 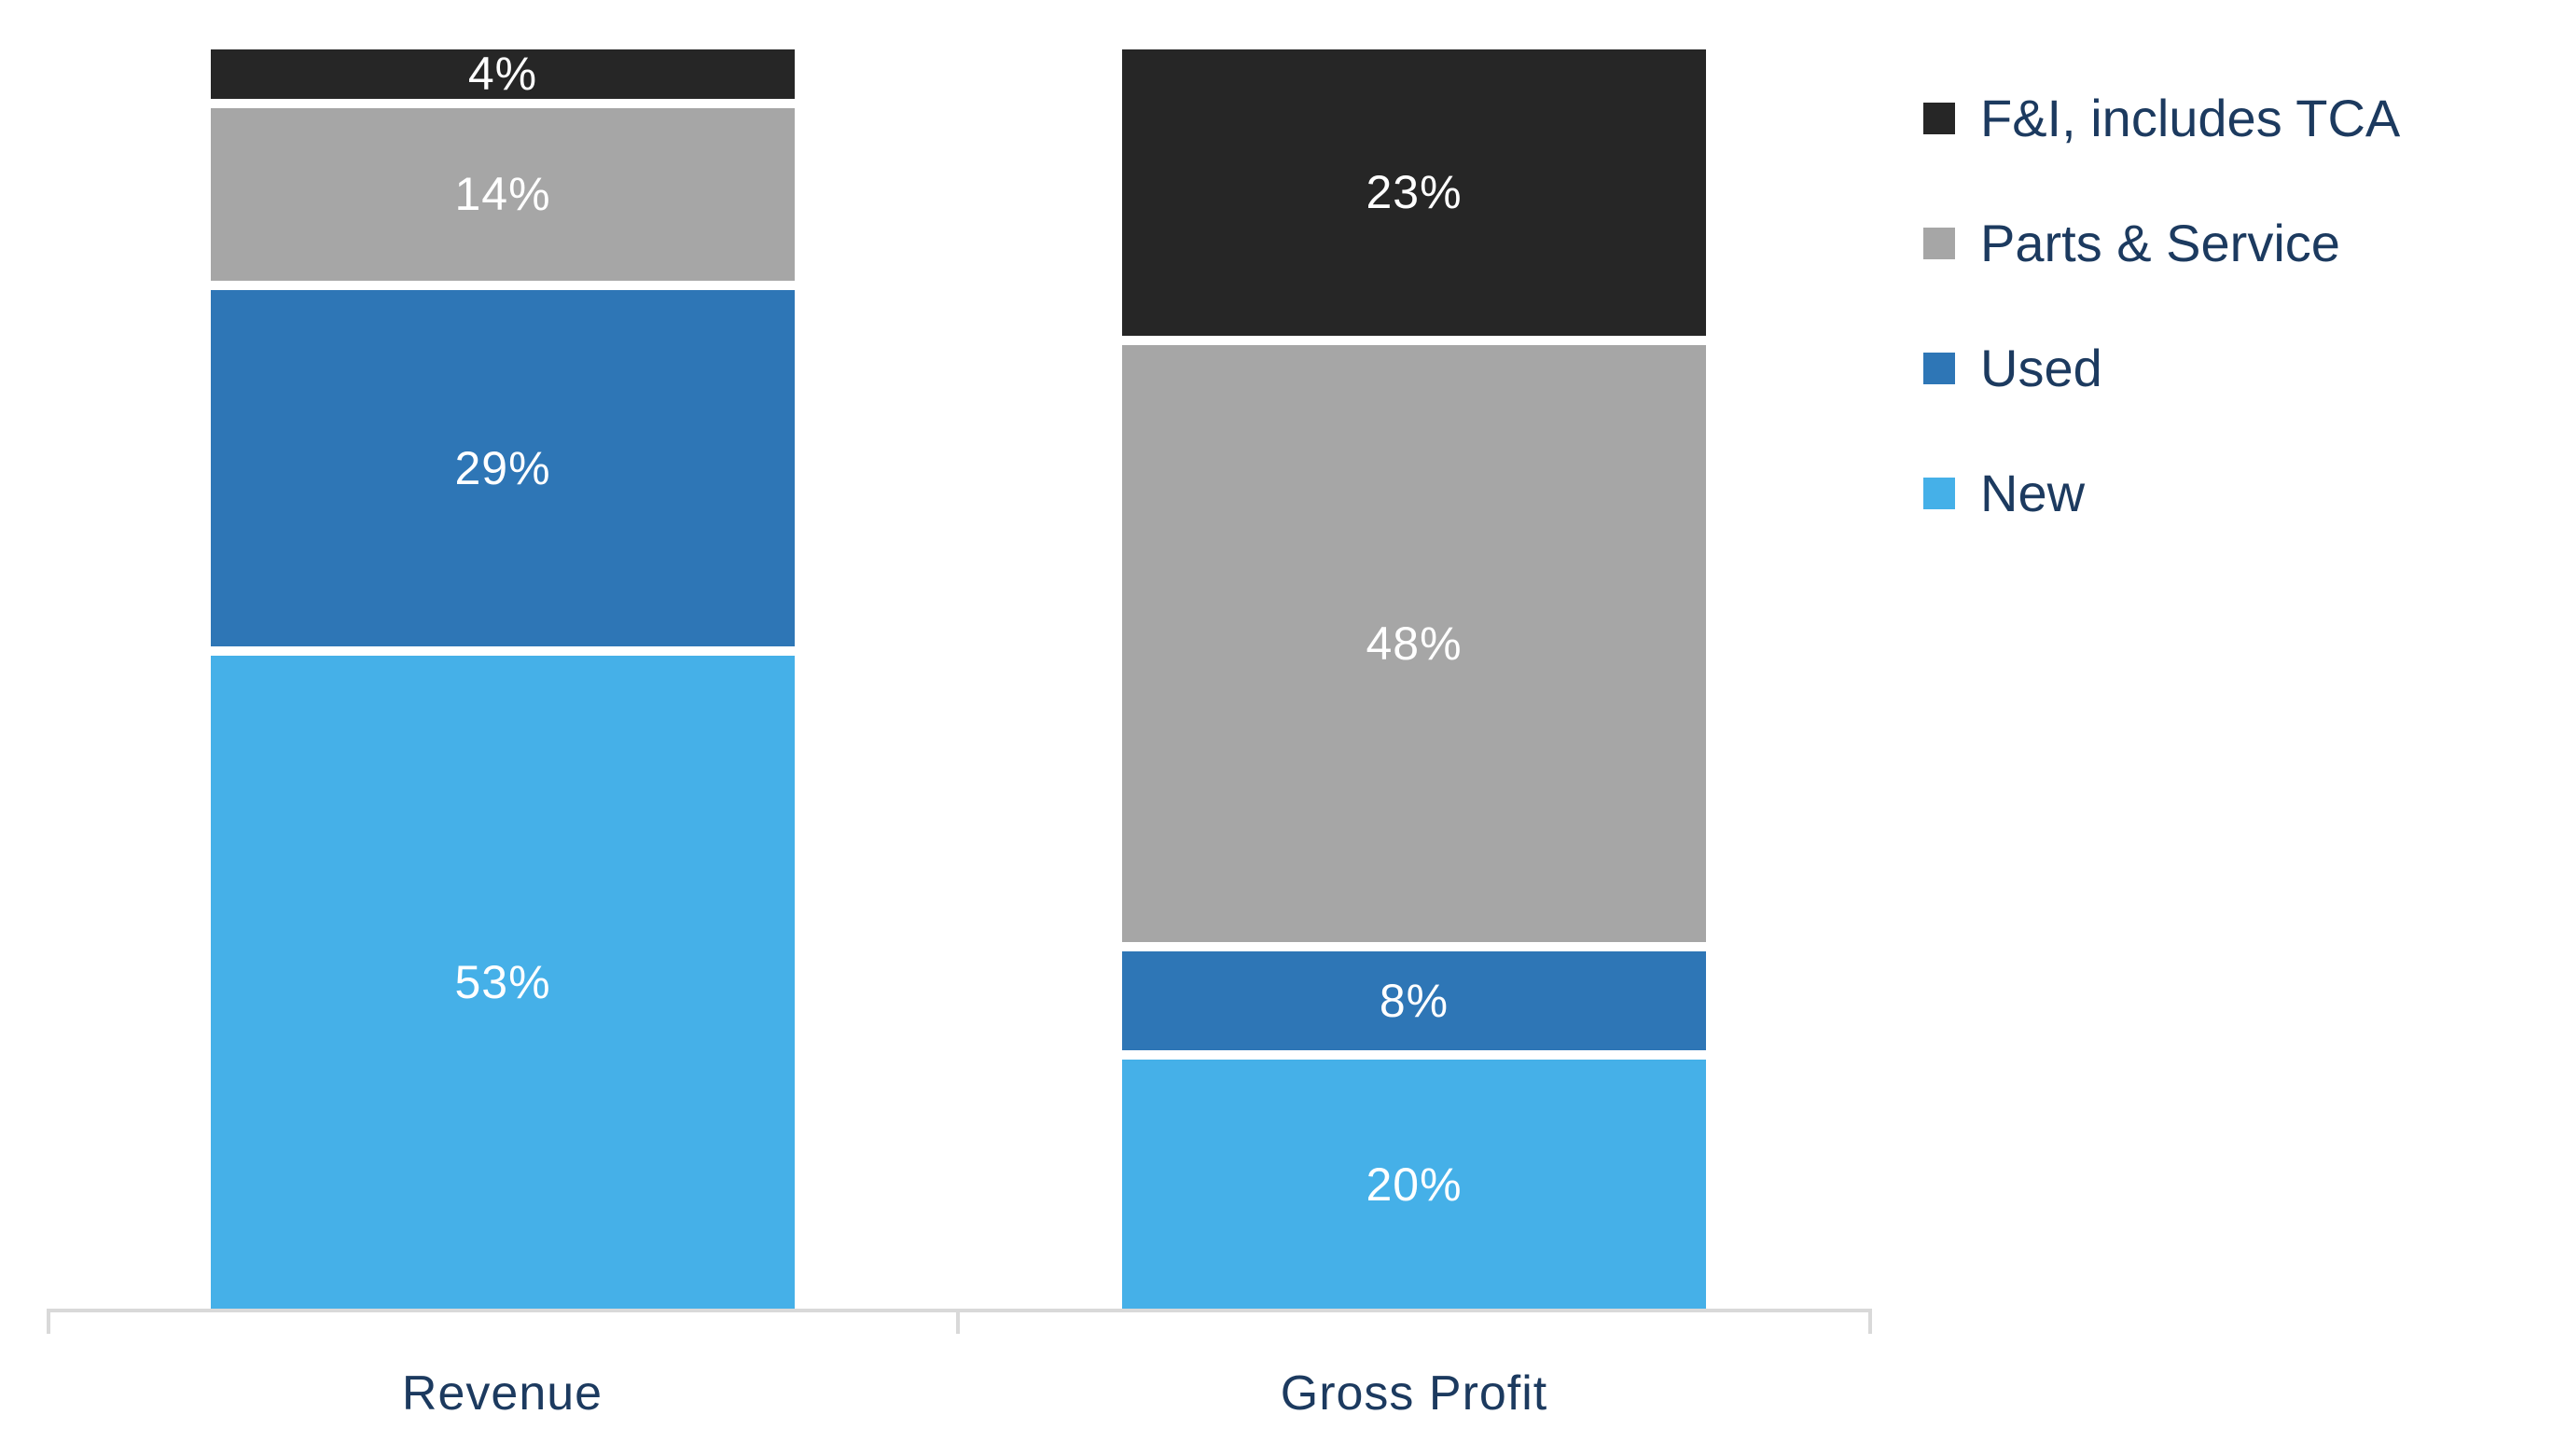 I want to click on segment-new-gross-profit: 20%, so click(x=1414, y=1180).